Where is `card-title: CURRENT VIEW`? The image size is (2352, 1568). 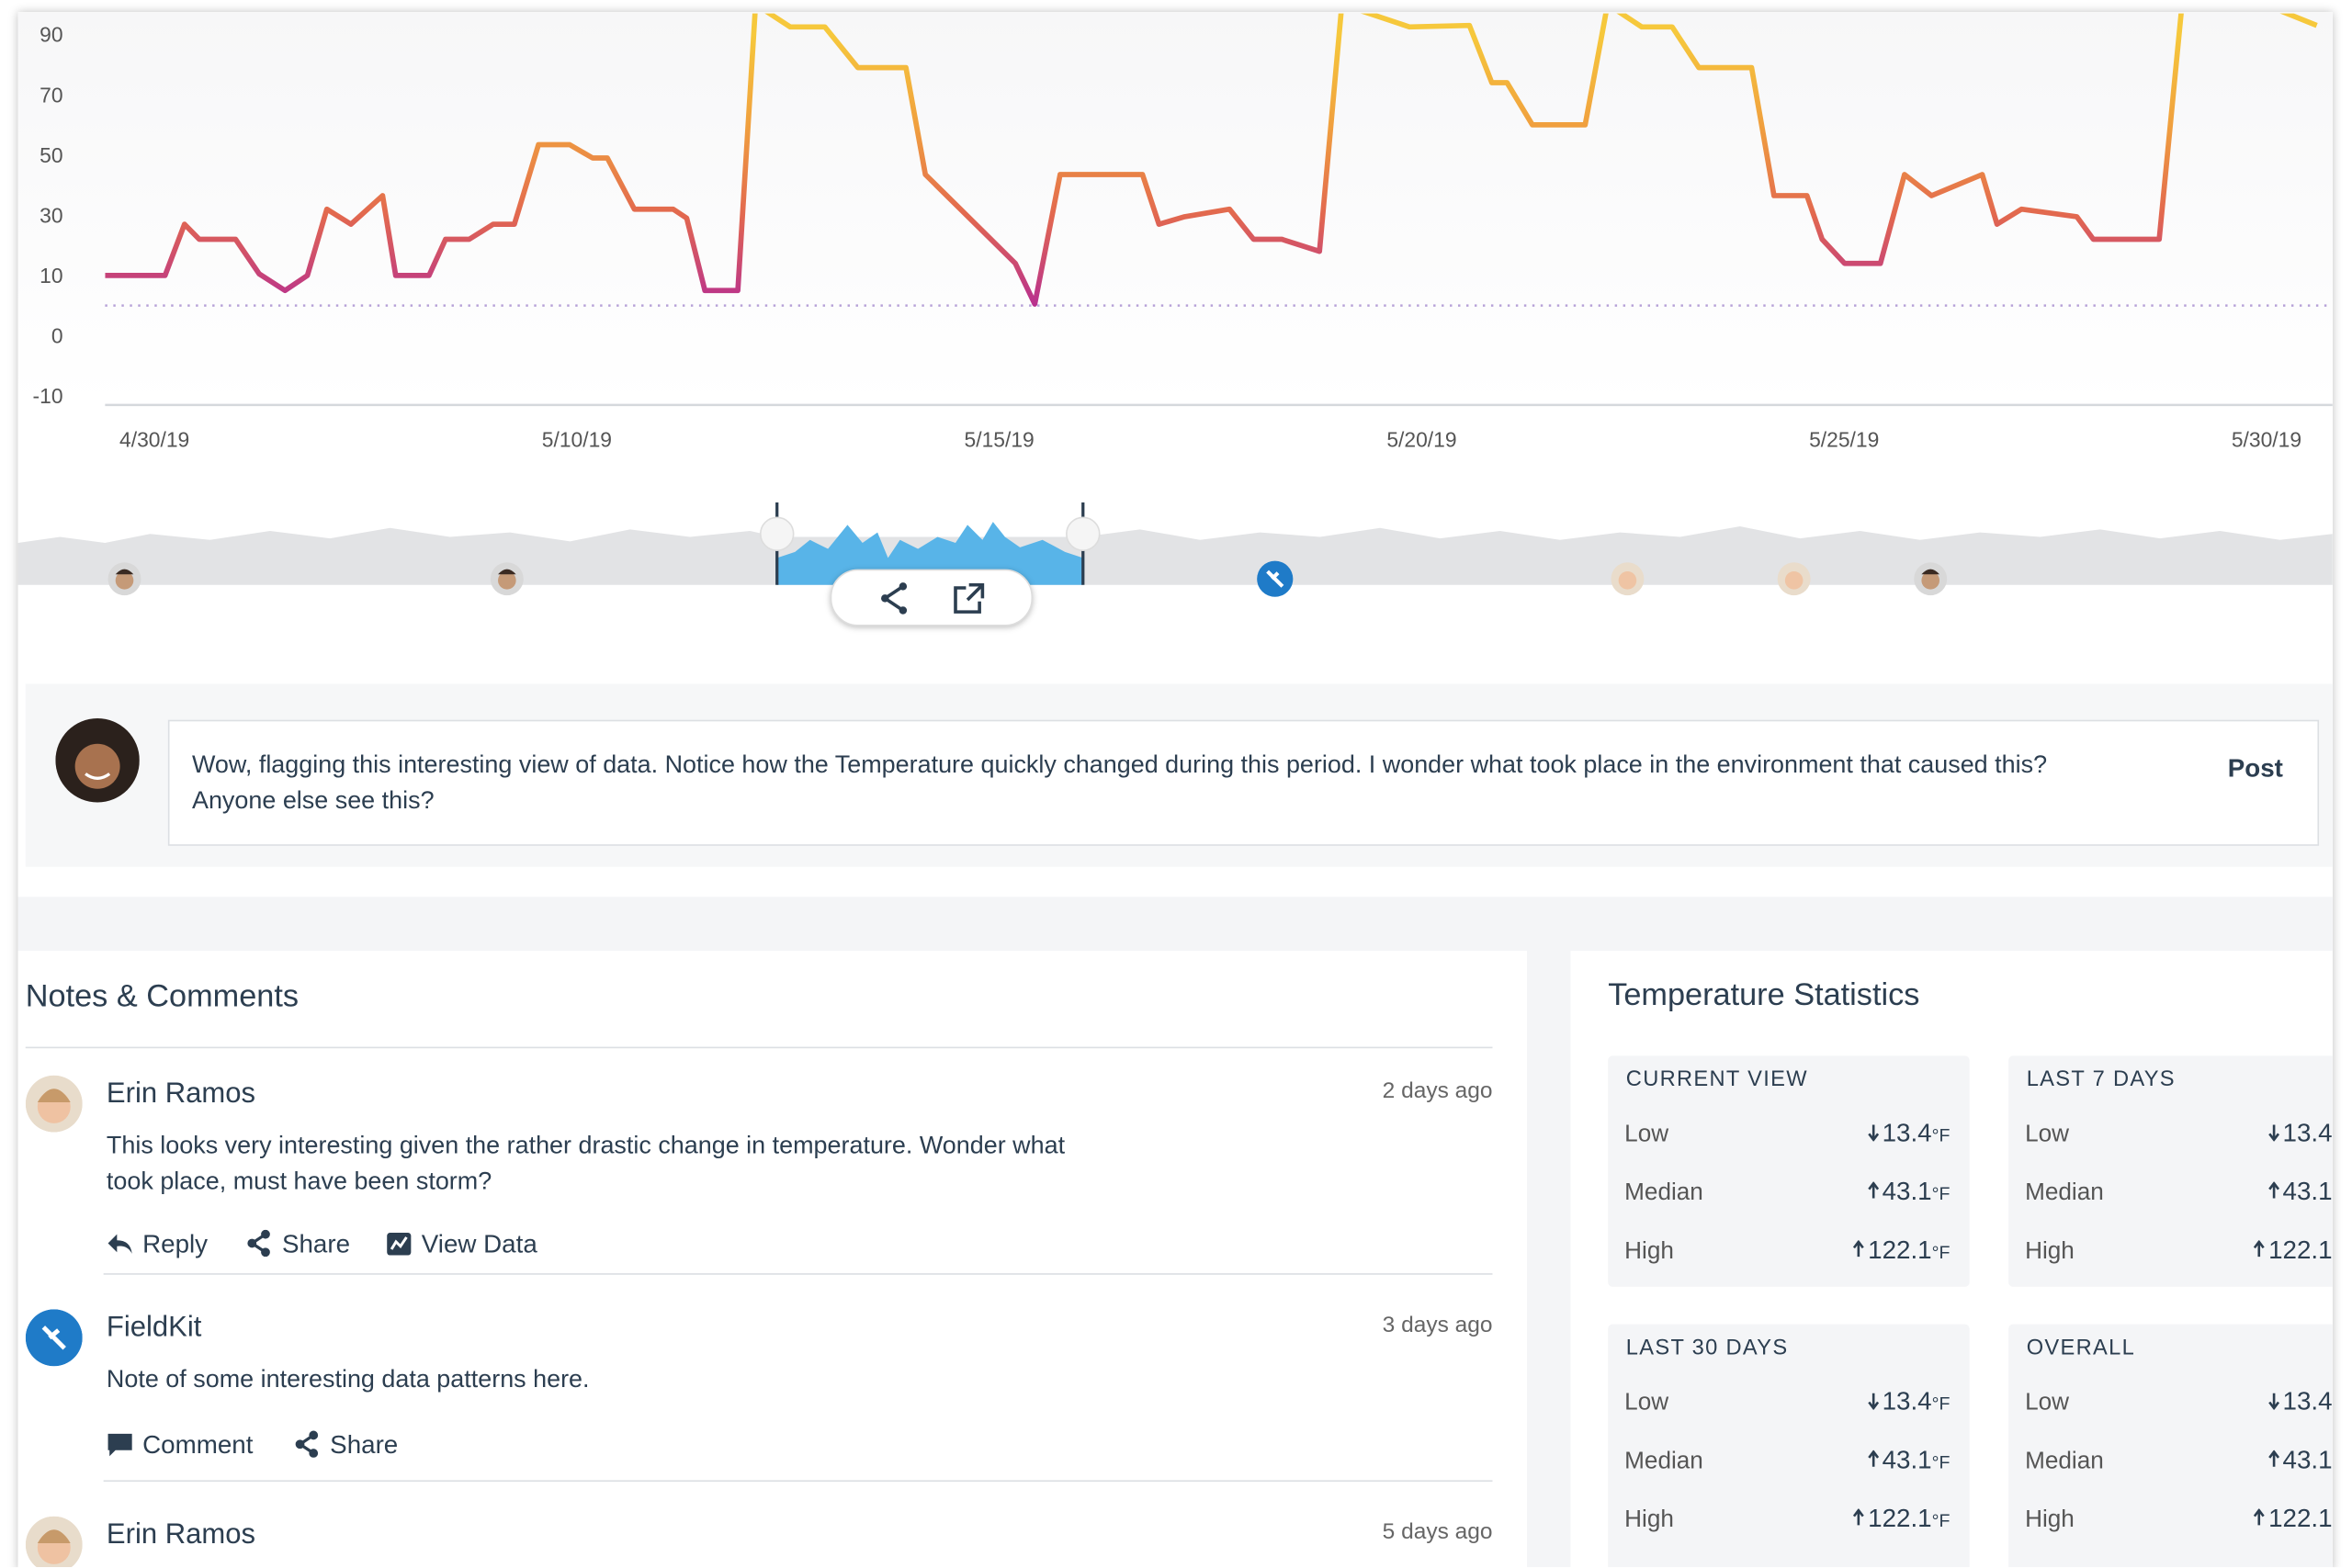
card-title: CURRENT VIEW is located at coordinates (1716, 1080).